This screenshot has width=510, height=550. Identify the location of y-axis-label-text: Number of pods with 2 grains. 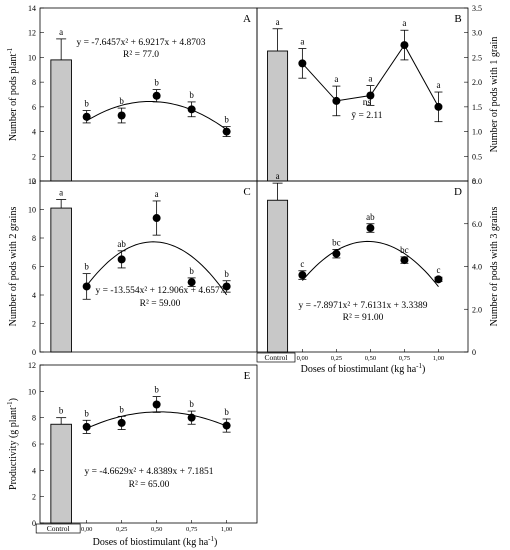
(13, 267).